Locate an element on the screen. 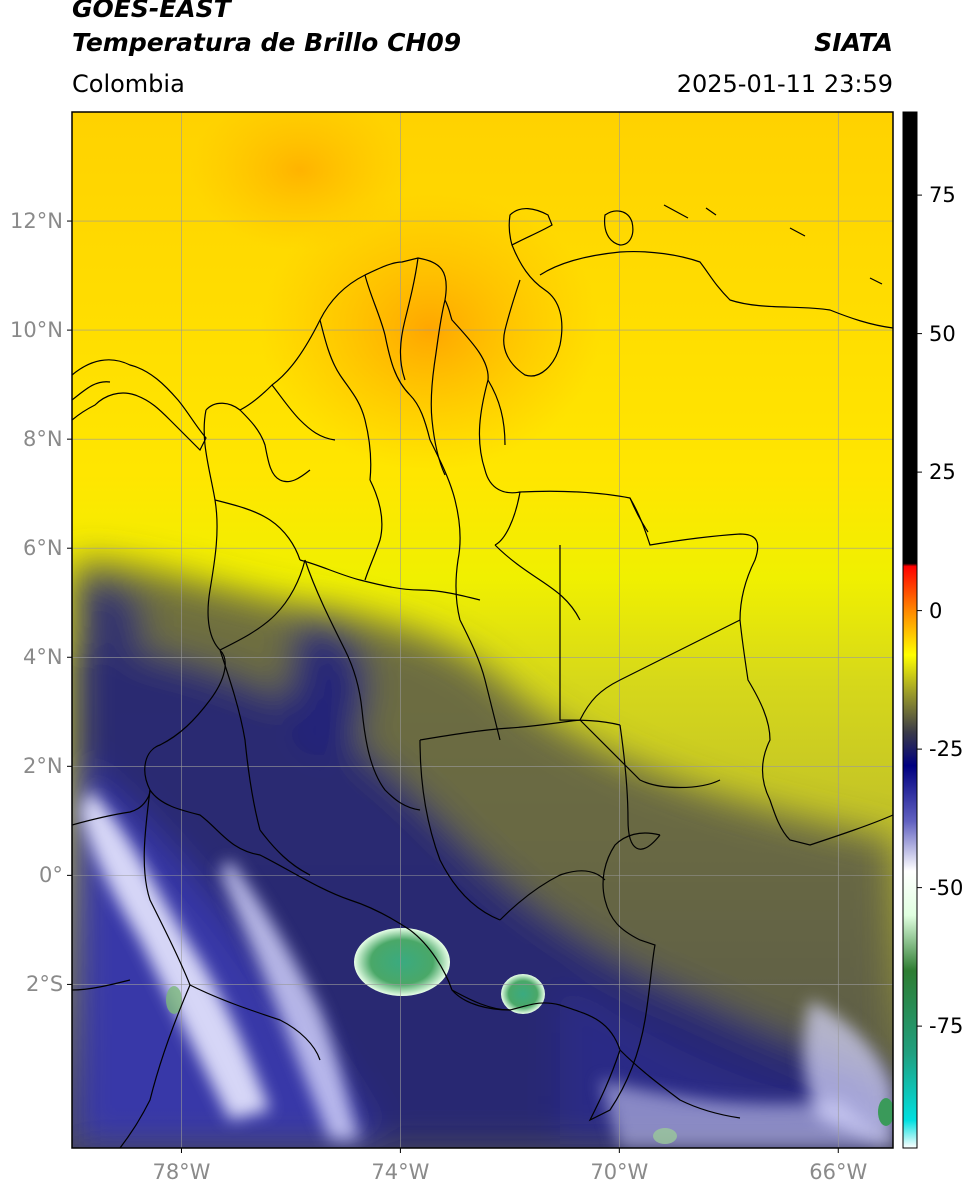  colorbar-tick-label: 50 is located at coordinates (942, 333).